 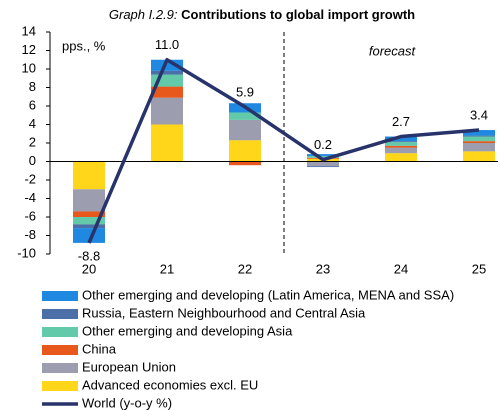 I want to click on data-label: -8.8, so click(x=89, y=255).